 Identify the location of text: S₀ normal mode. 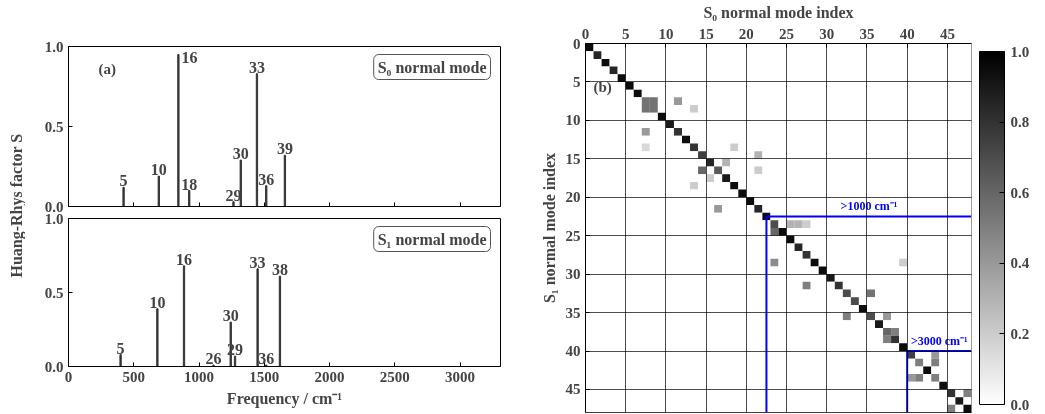
(432, 67).